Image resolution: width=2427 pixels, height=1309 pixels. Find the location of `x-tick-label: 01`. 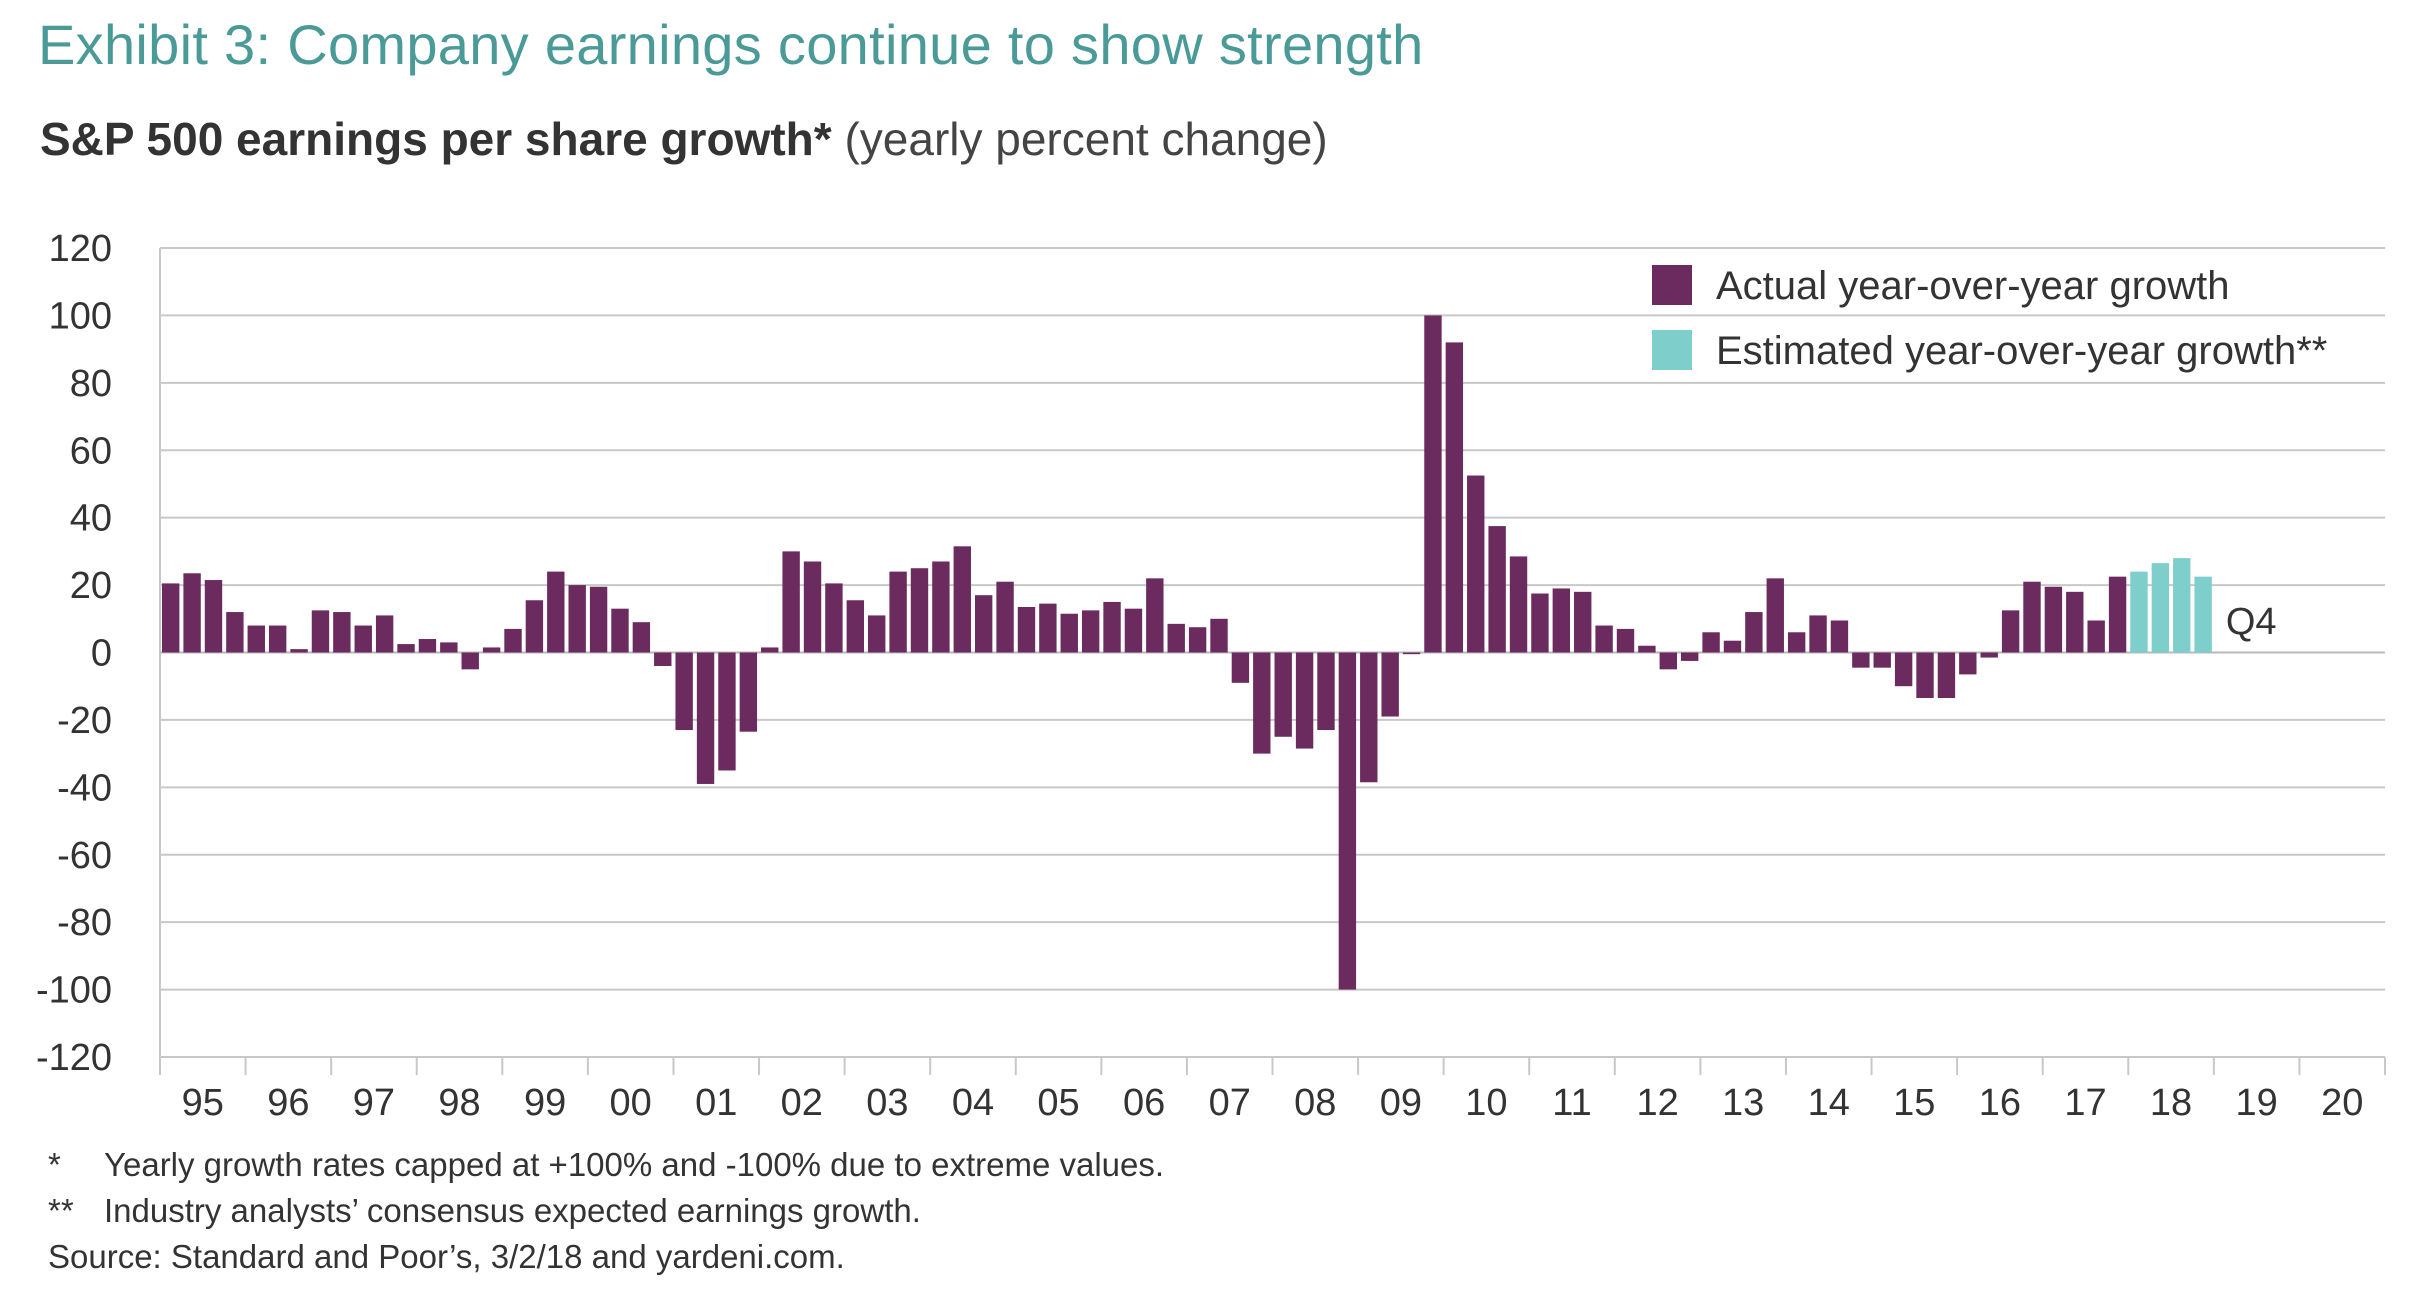

x-tick-label: 01 is located at coordinates (716, 1103).